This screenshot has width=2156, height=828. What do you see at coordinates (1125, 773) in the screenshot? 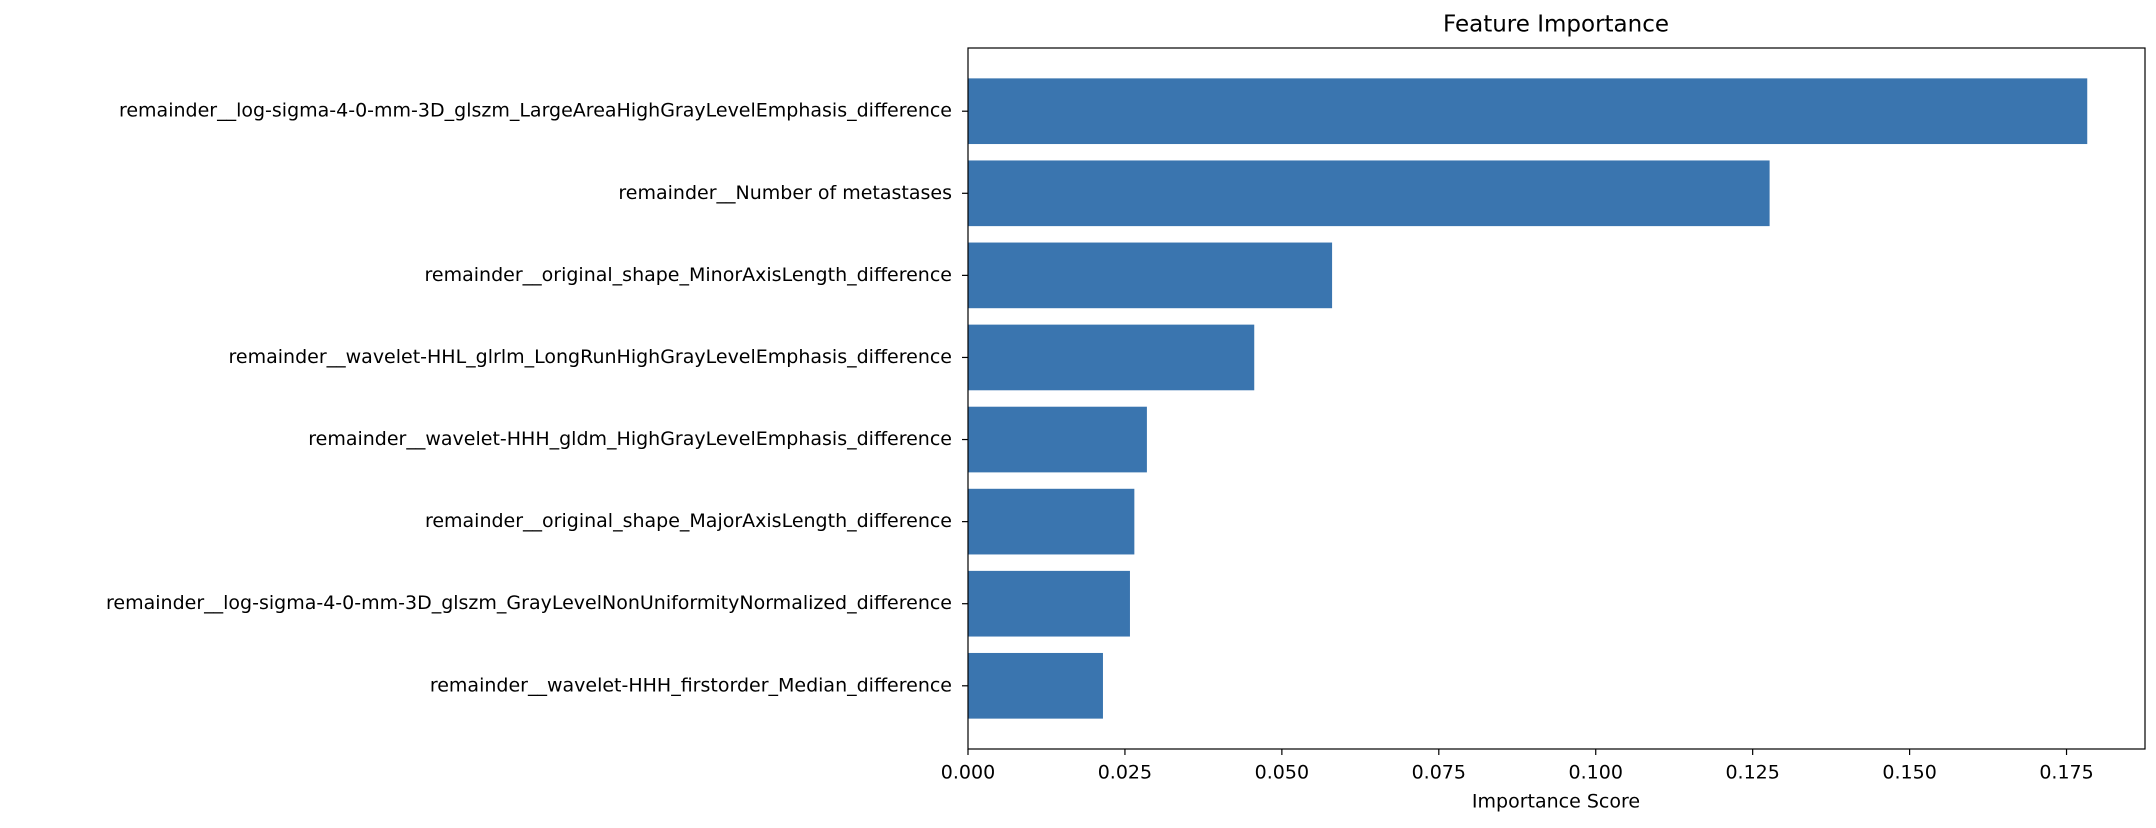
I see `x-tick-label: 0.025` at bounding box center [1125, 773].